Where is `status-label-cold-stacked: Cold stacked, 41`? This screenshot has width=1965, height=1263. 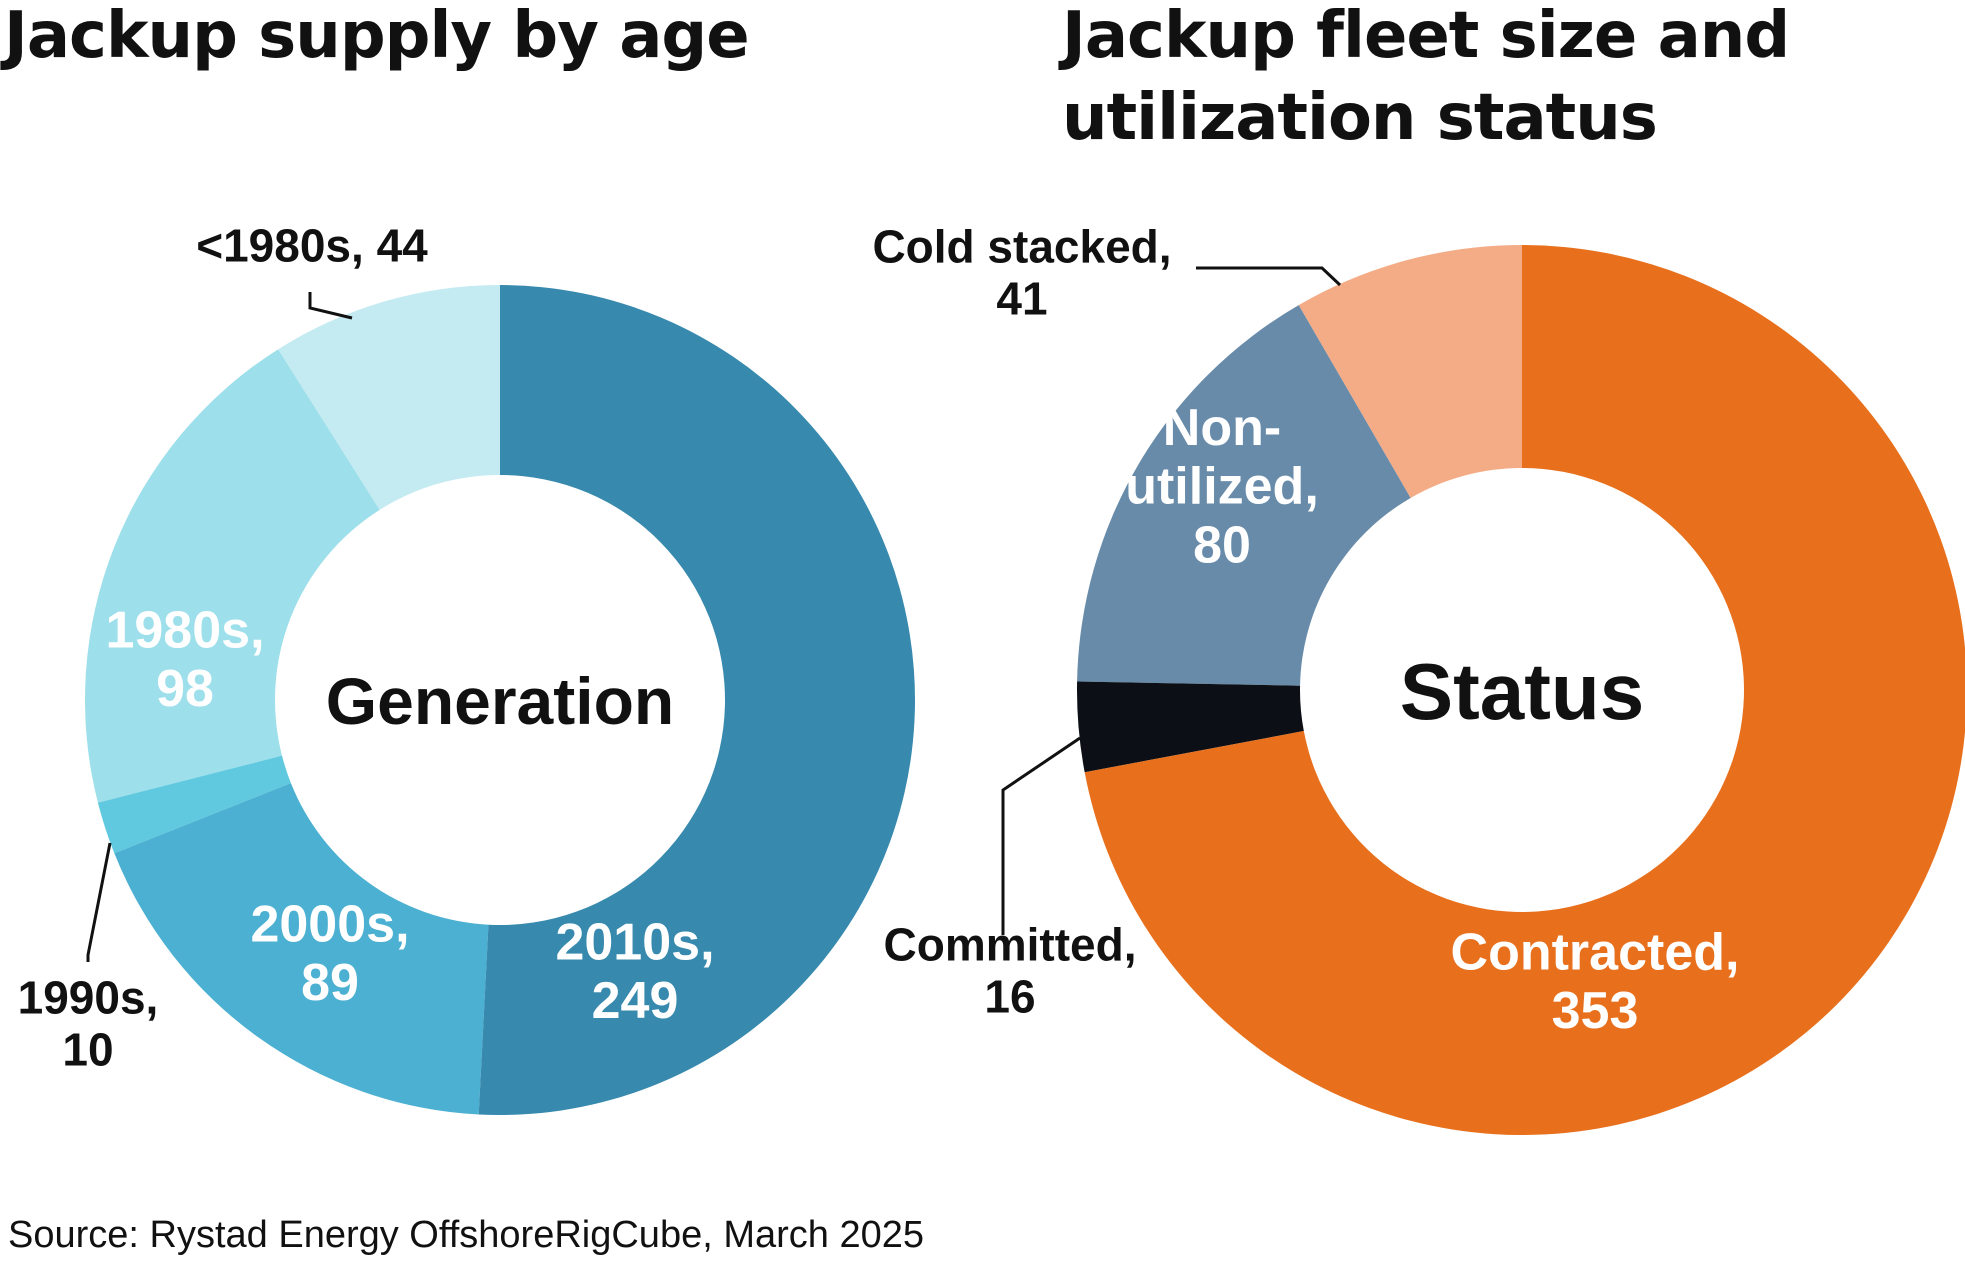
status-label-cold-stacked: Cold stacked, 41 is located at coordinates (1021, 273).